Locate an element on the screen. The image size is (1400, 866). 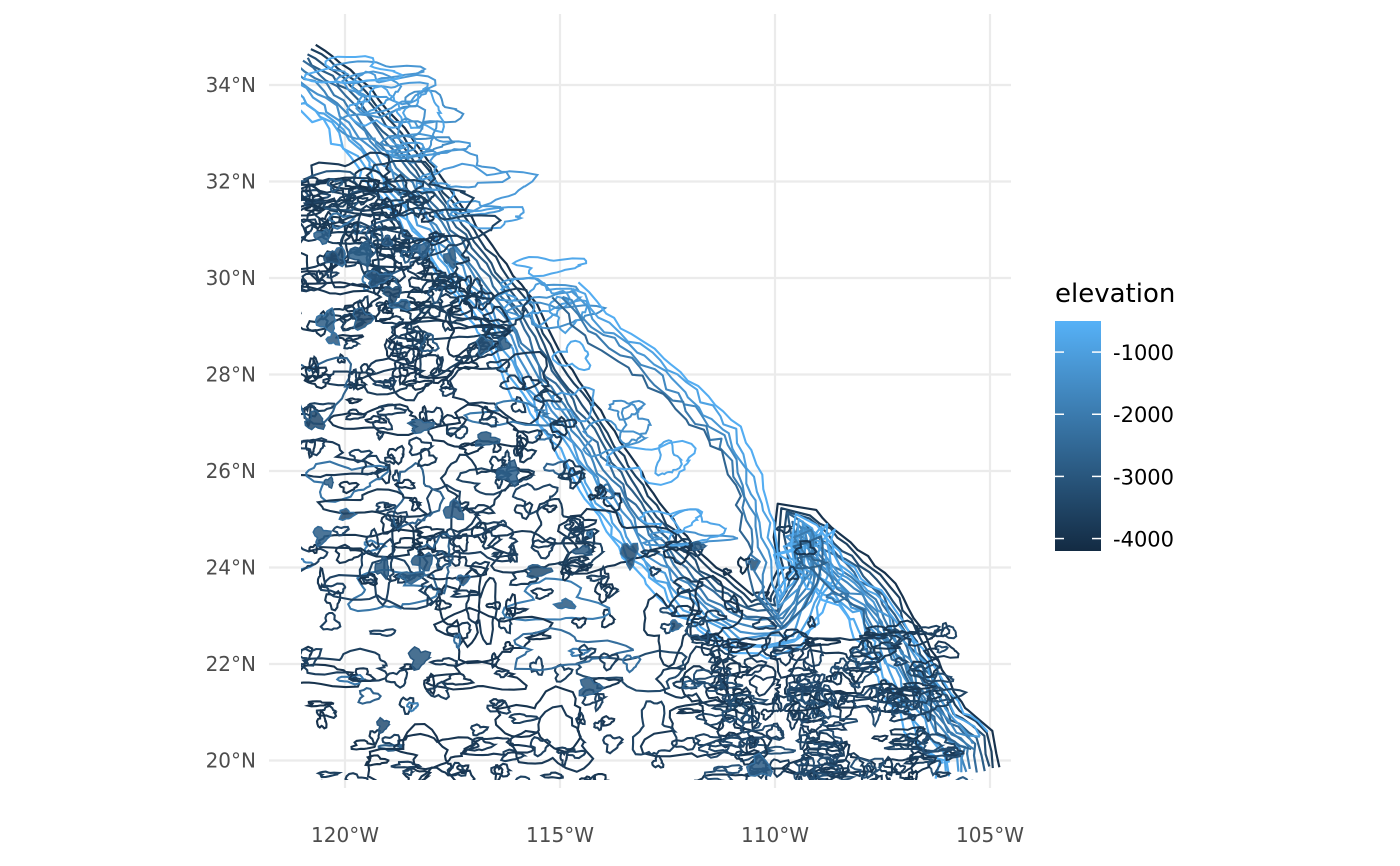
x-tick-label: 115°W is located at coordinates (560, 835).